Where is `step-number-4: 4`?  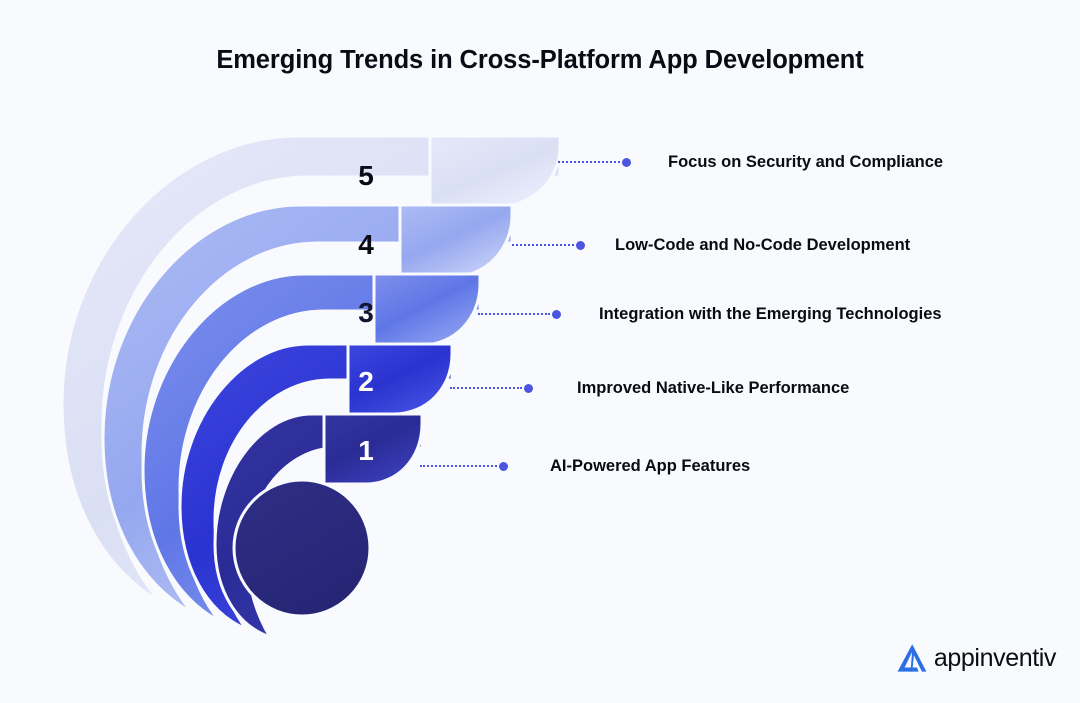 step-number-4: 4 is located at coordinates (366, 244).